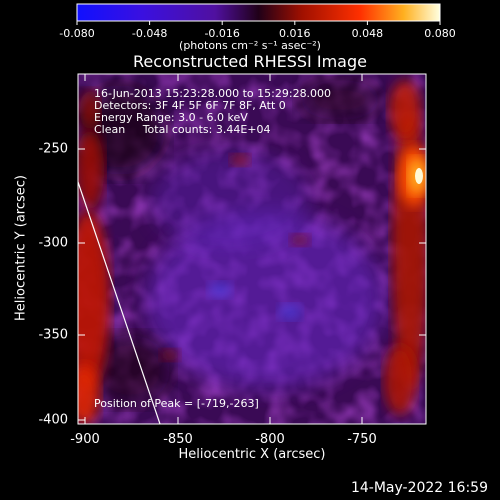 This screenshot has width=500, height=500. I want to click on x-tick-label: -800, so click(270, 439).